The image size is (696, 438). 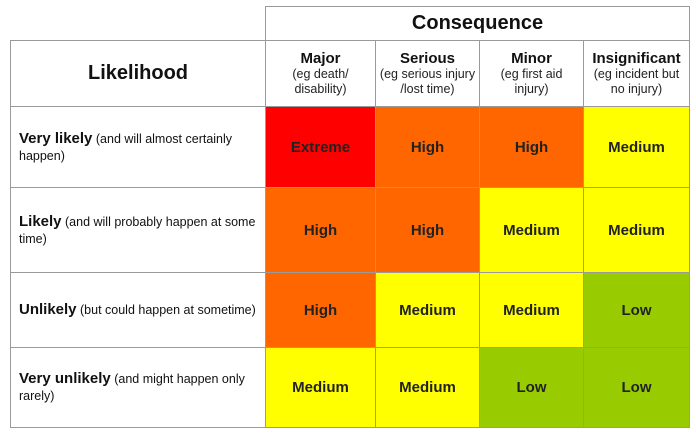 I want to click on consequence-serious: Serious (eg serious injury /lost time), so click(x=427, y=73).